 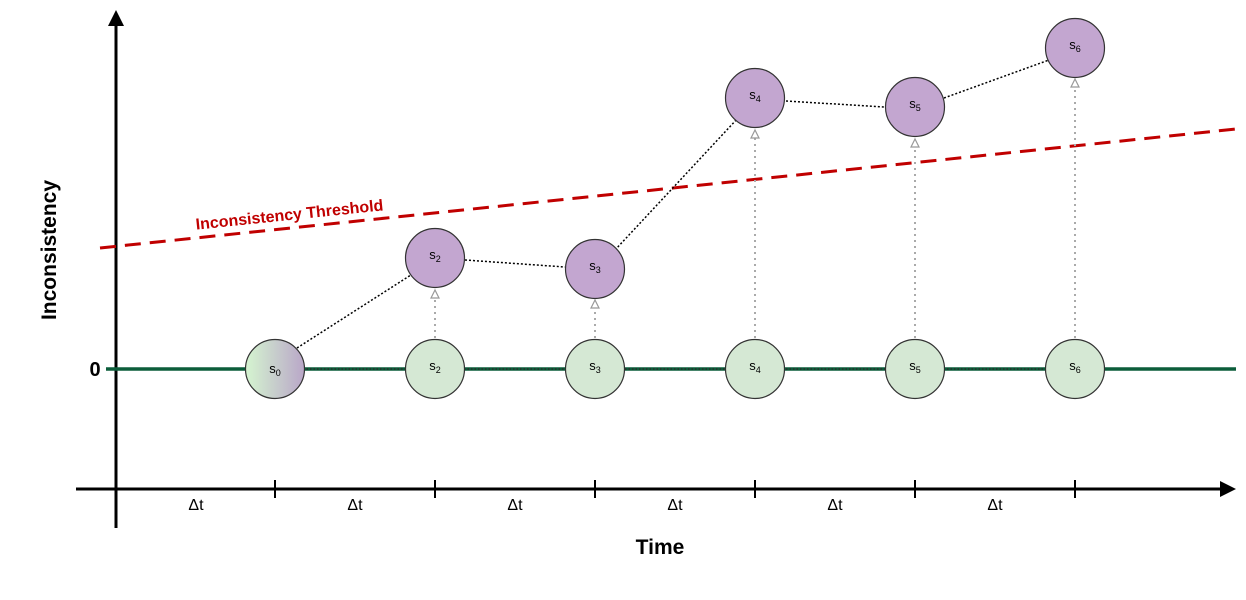 I want to click on baseline-node-s3: s3, so click(x=595, y=369).